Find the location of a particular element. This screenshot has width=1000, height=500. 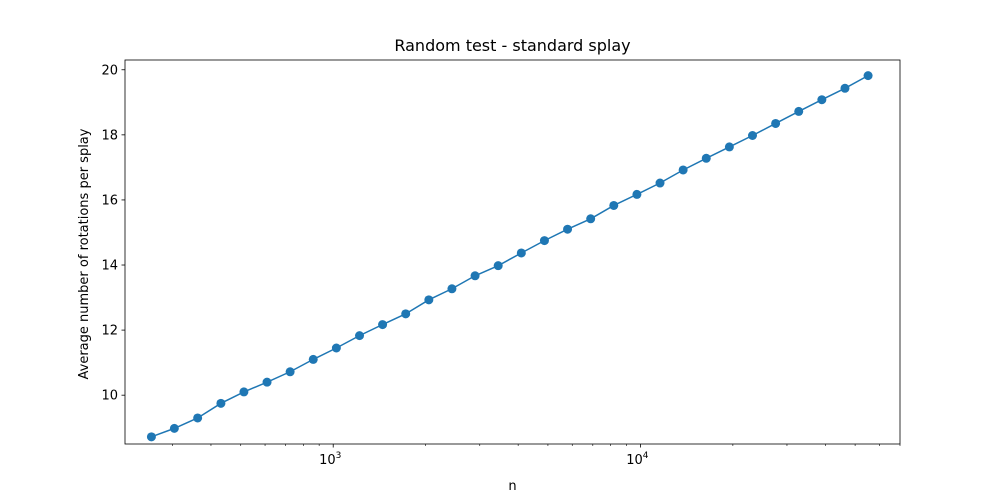

y-tick-label: 20 is located at coordinates (109, 70).